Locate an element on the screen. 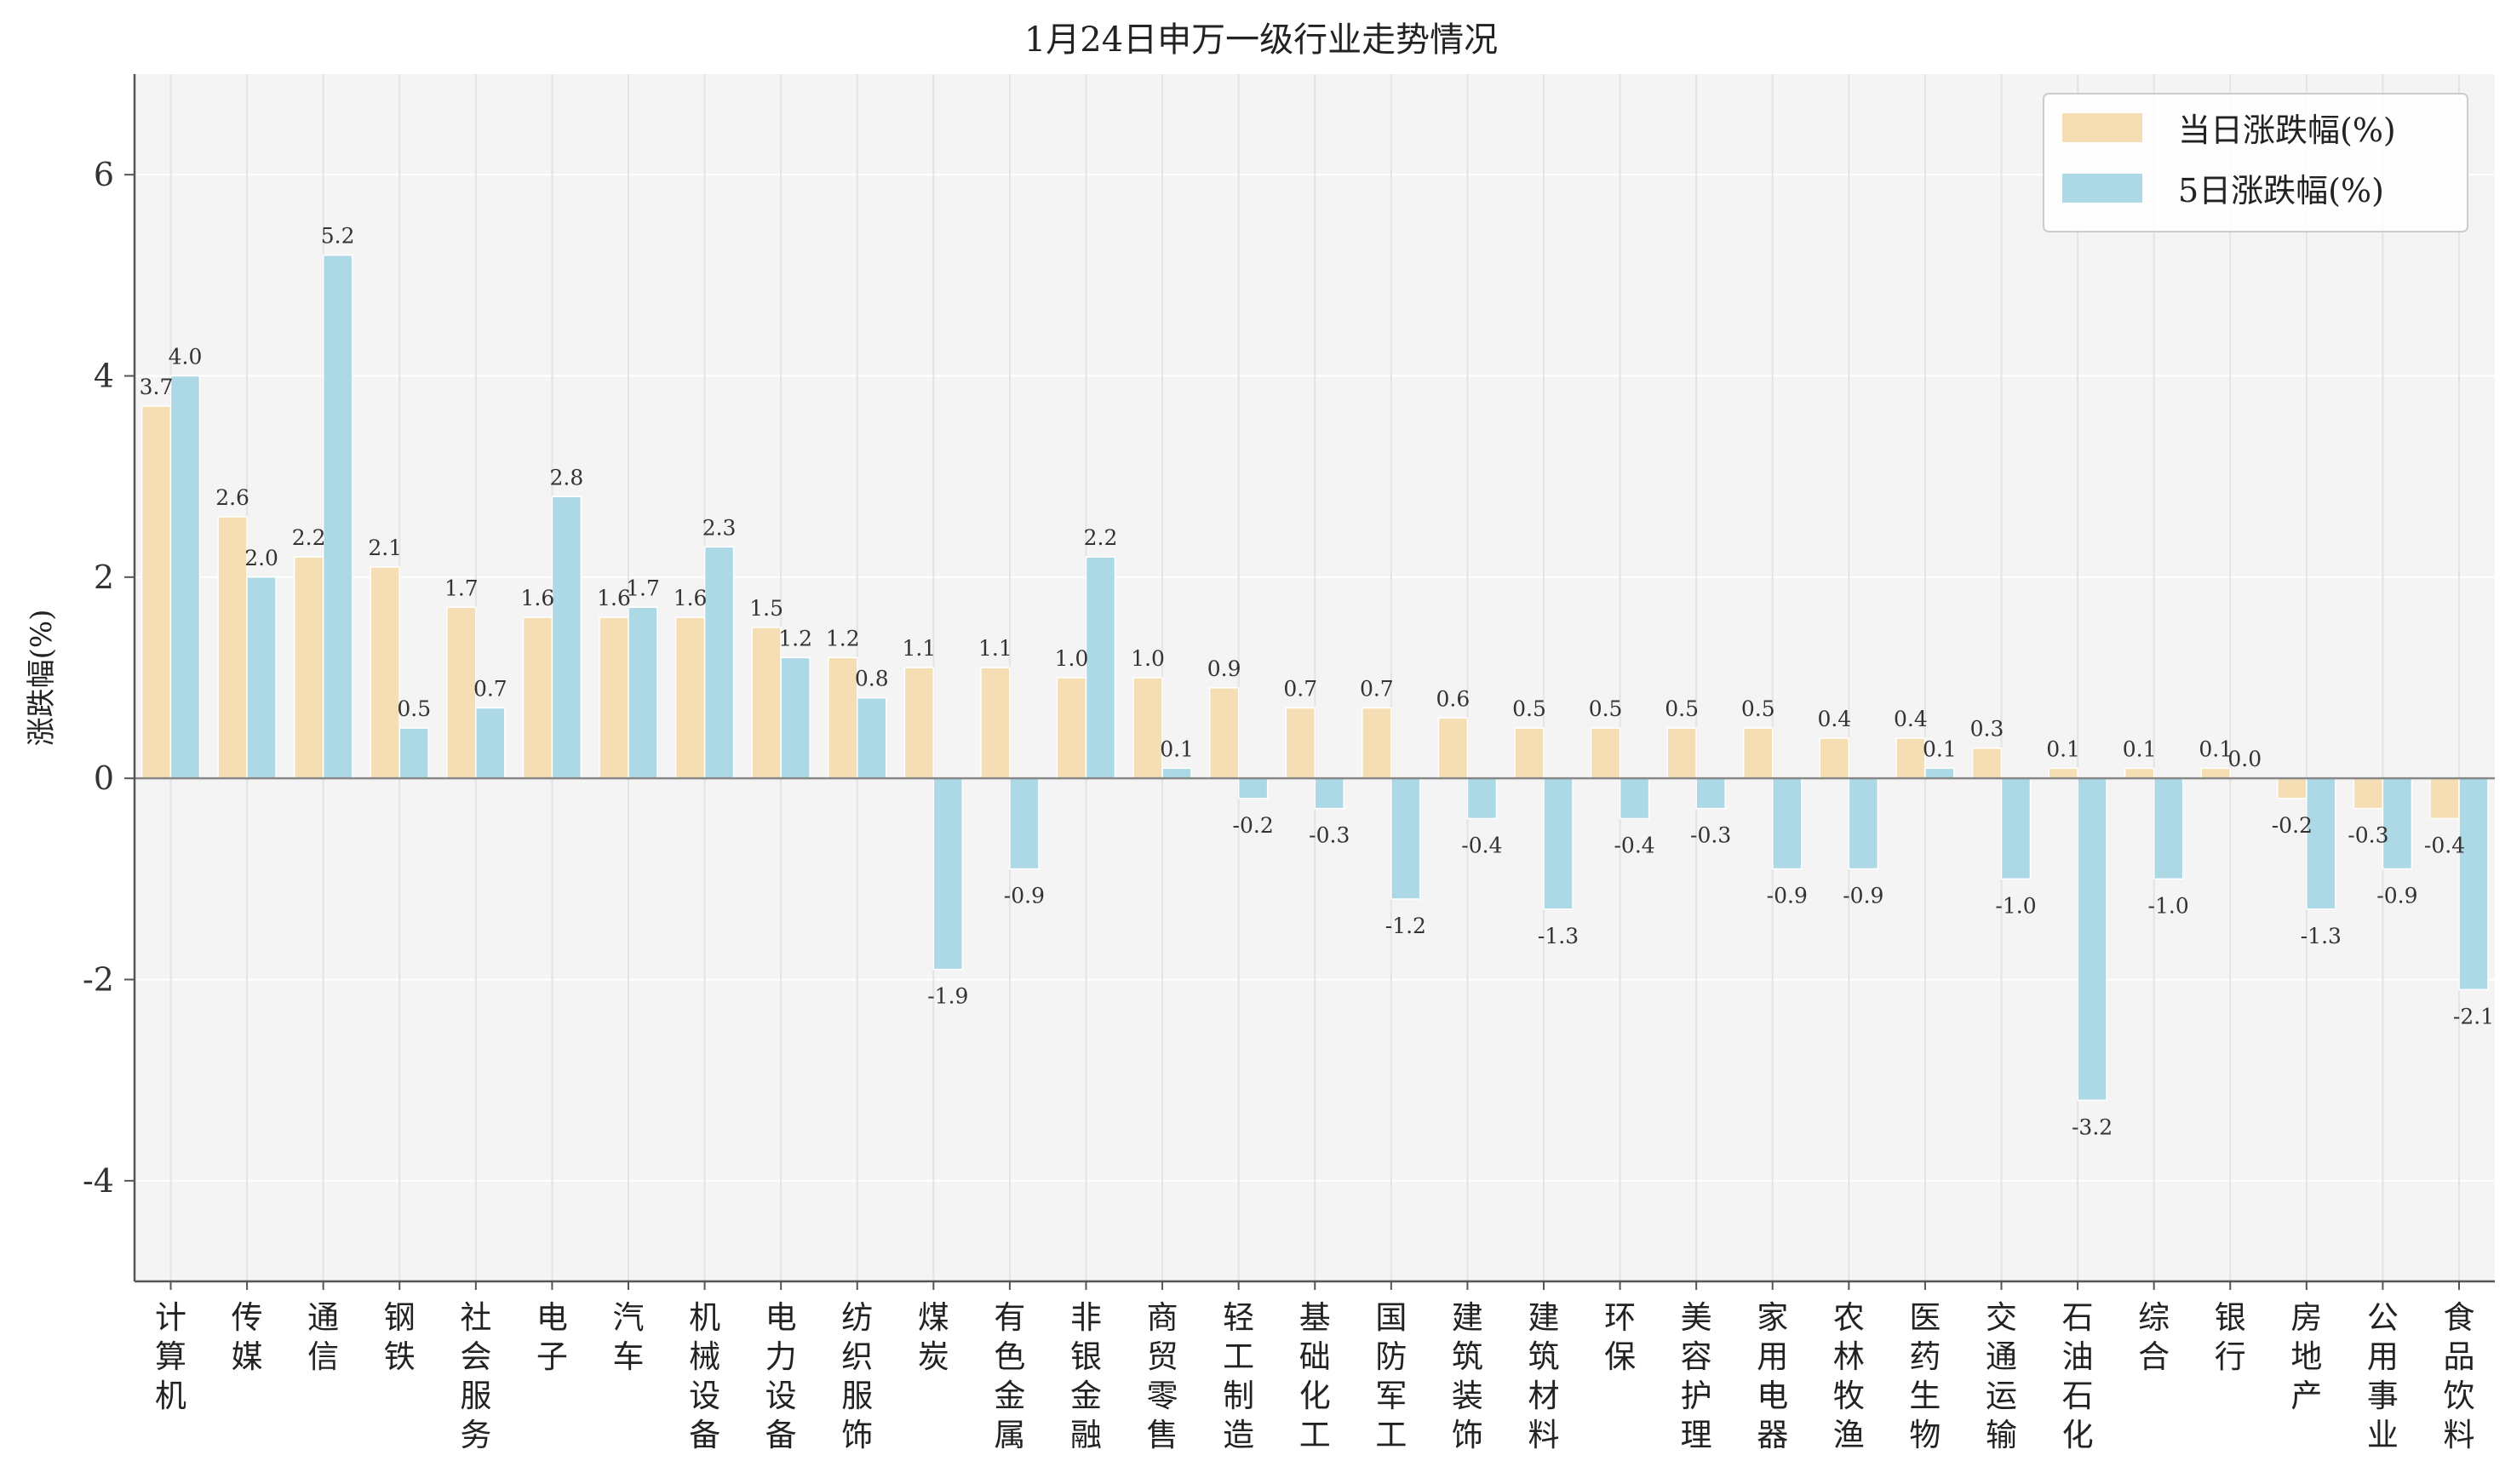 The image size is (2511, 1484). legend-box is located at coordinates (2255, 162).